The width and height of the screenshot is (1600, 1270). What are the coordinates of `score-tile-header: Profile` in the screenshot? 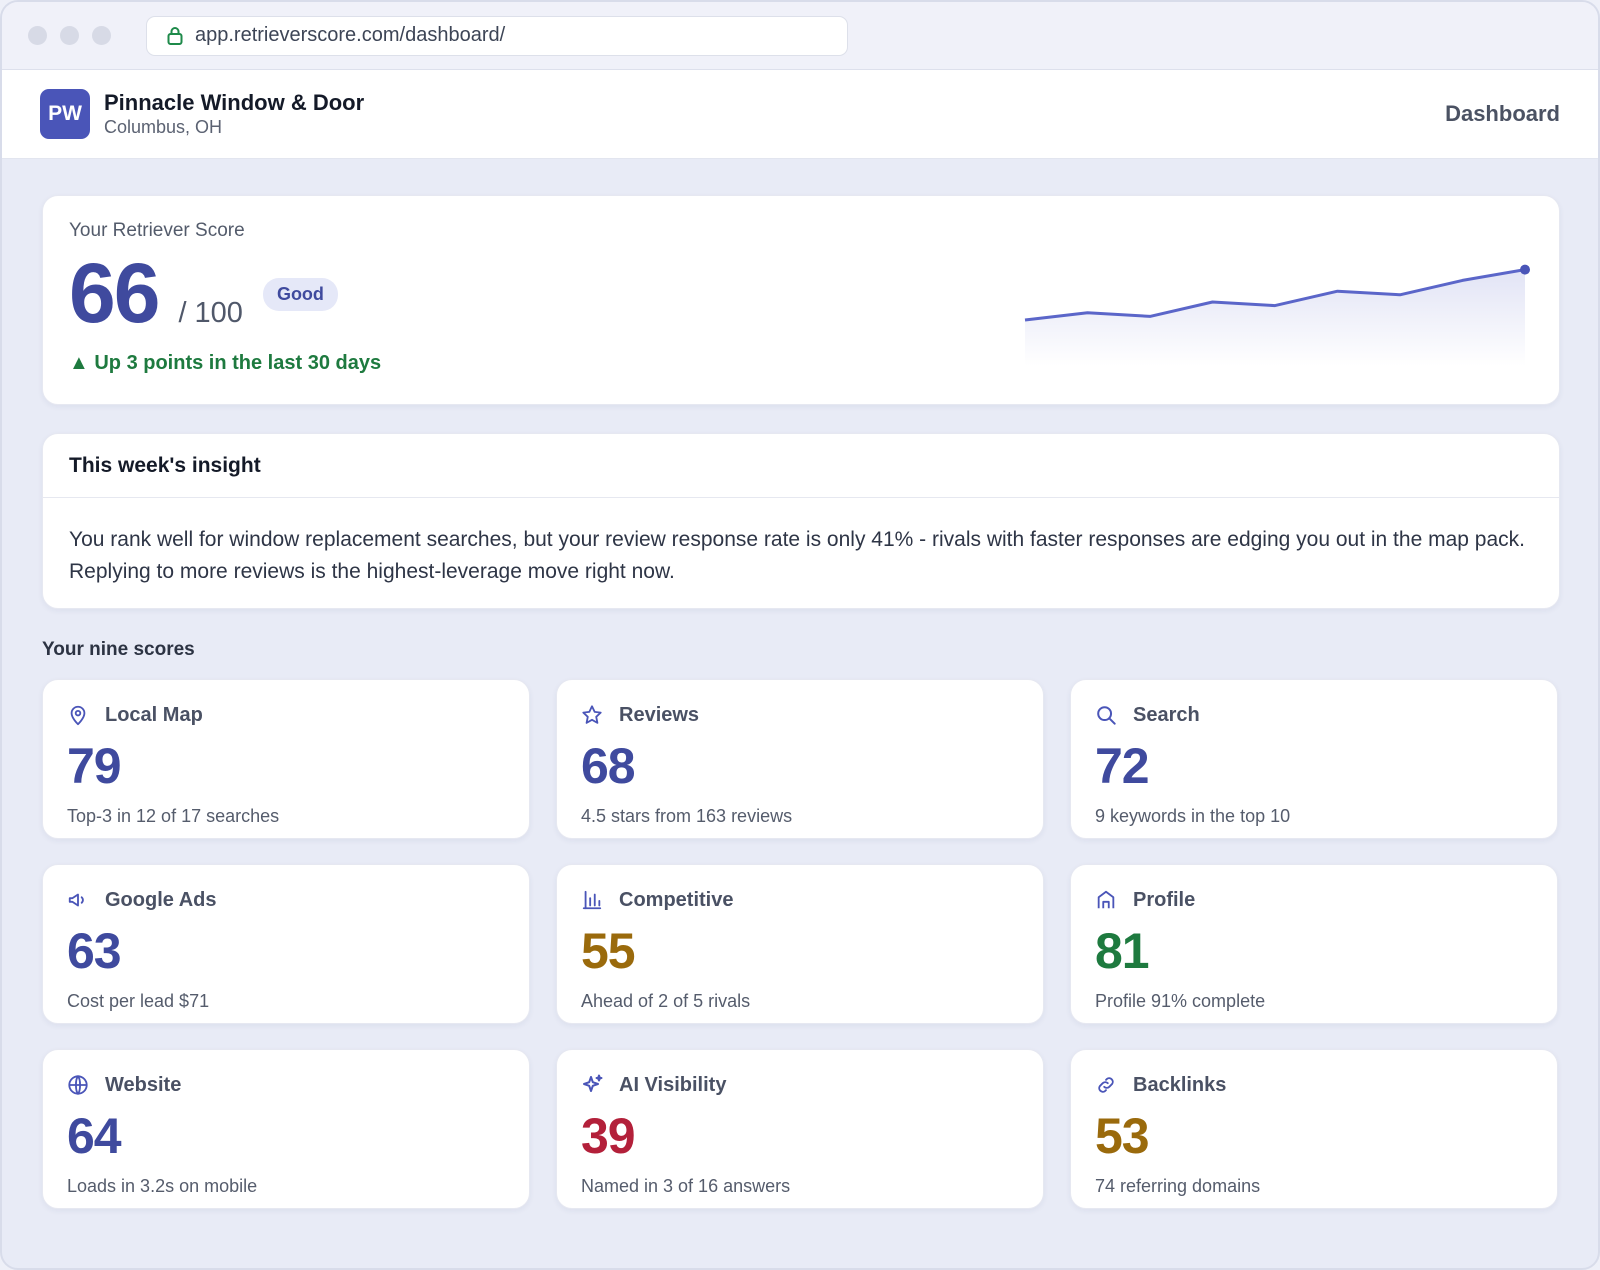 It's located at (1314, 900).